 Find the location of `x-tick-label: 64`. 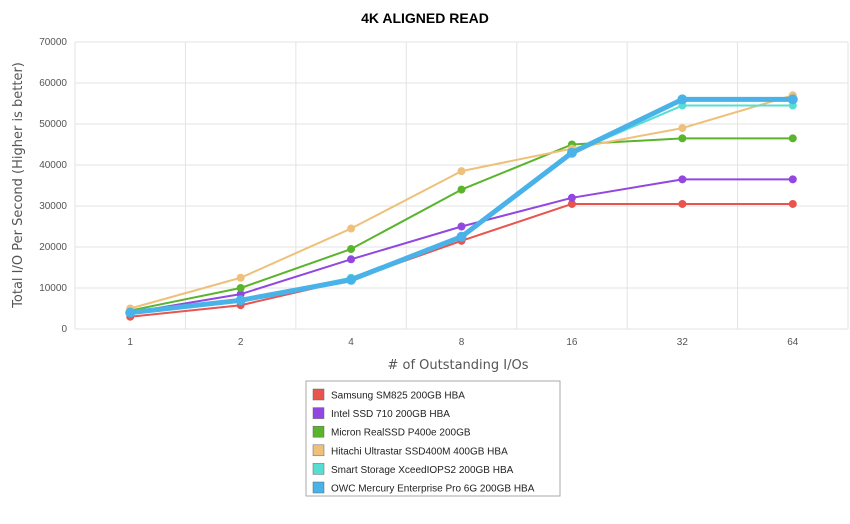

x-tick-label: 64 is located at coordinates (793, 342).